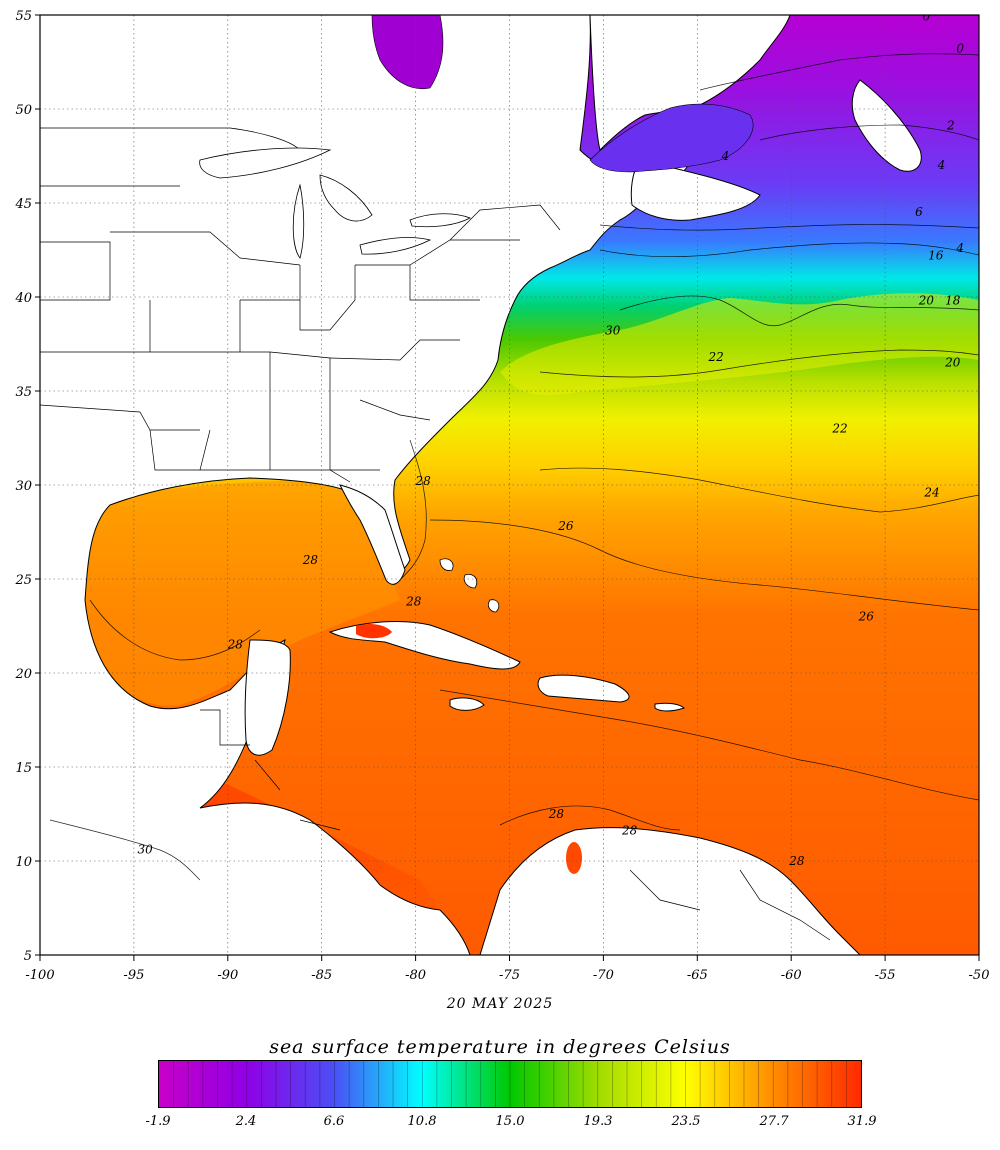 The width and height of the screenshot is (1000, 1150). What do you see at coordinates (23, 392) in the screenshot?
I see `lat-tick-label: 35` at bounding box center [23, 392].